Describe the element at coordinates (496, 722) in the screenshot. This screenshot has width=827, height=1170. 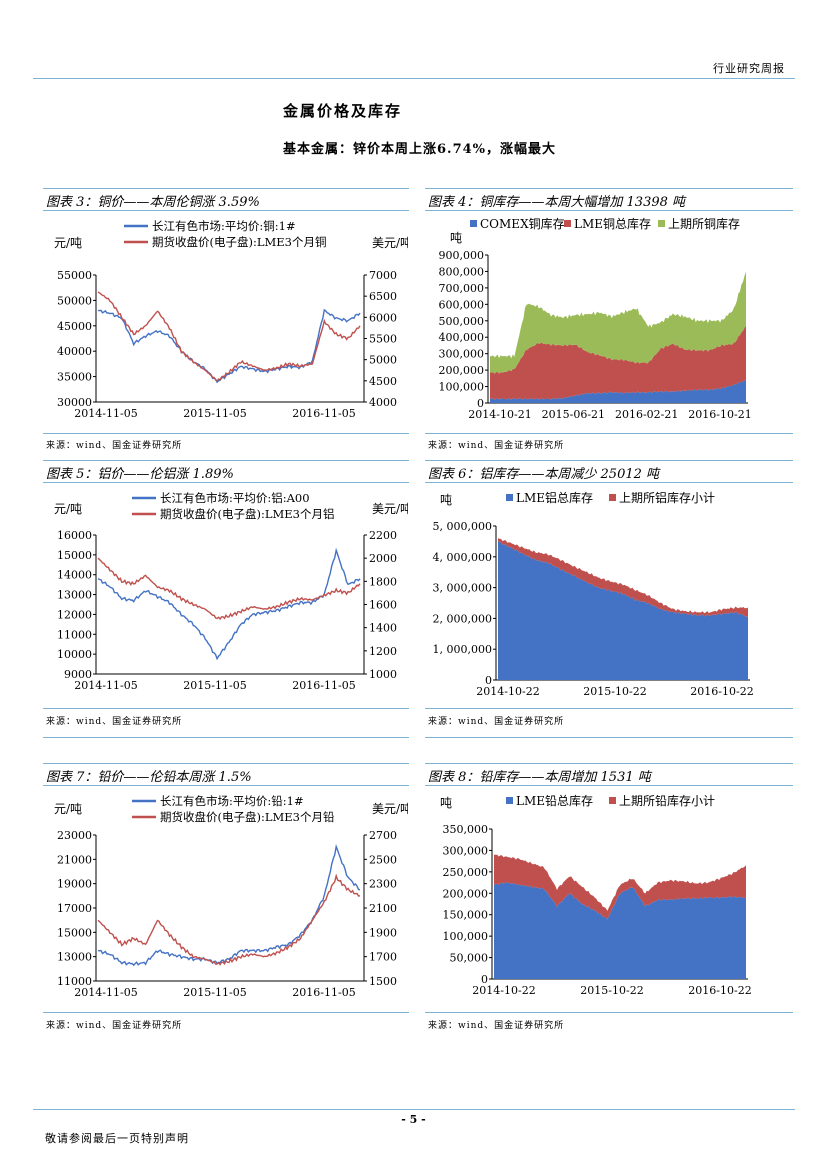
I see `figure-6-source: 来源：wind、国金证券研究所` at that location.